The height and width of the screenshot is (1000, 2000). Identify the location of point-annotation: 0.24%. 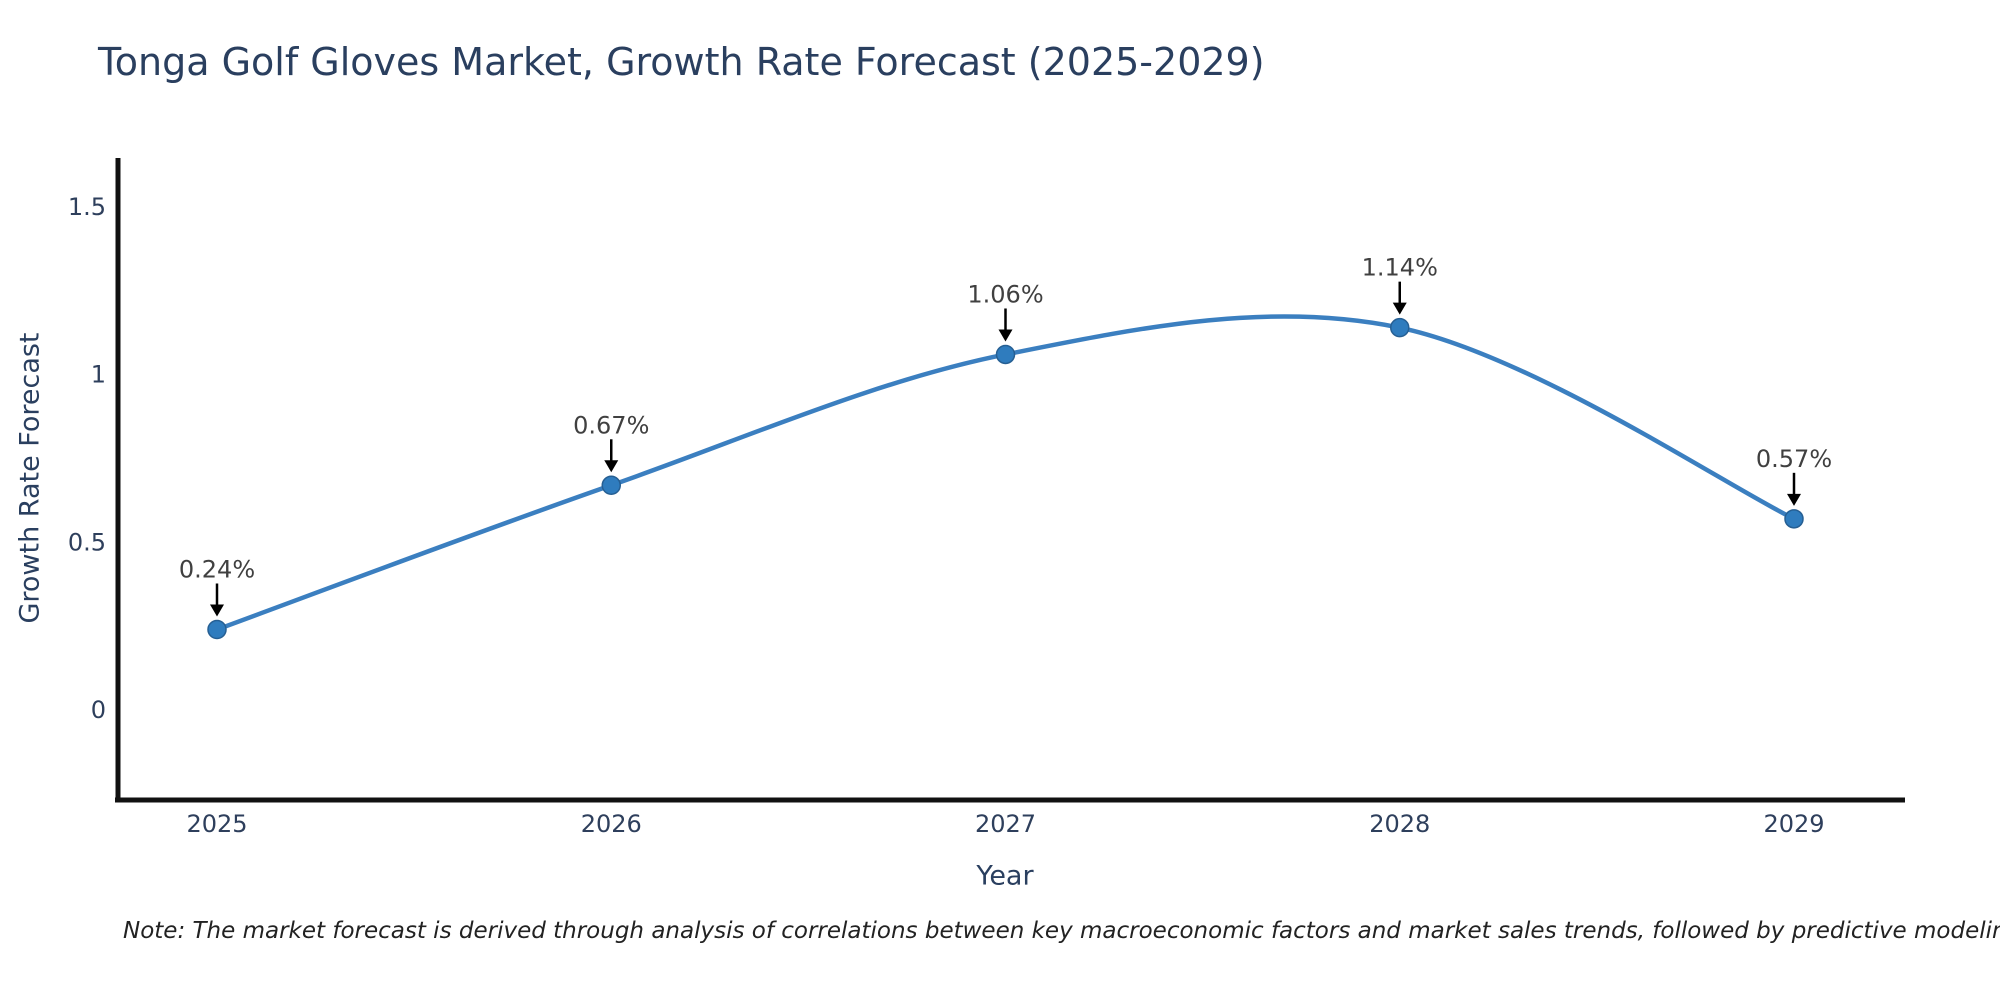
(217, 570).